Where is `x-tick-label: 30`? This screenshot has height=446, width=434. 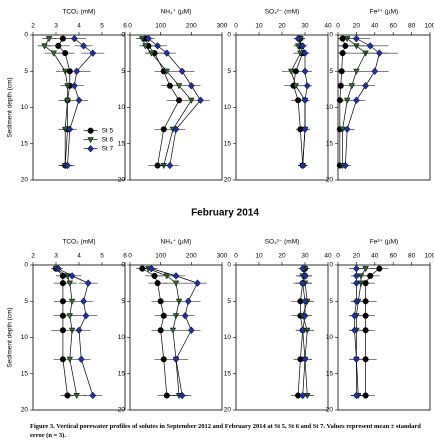 x-tick-label: 30 is located at coordinates (305, 256).